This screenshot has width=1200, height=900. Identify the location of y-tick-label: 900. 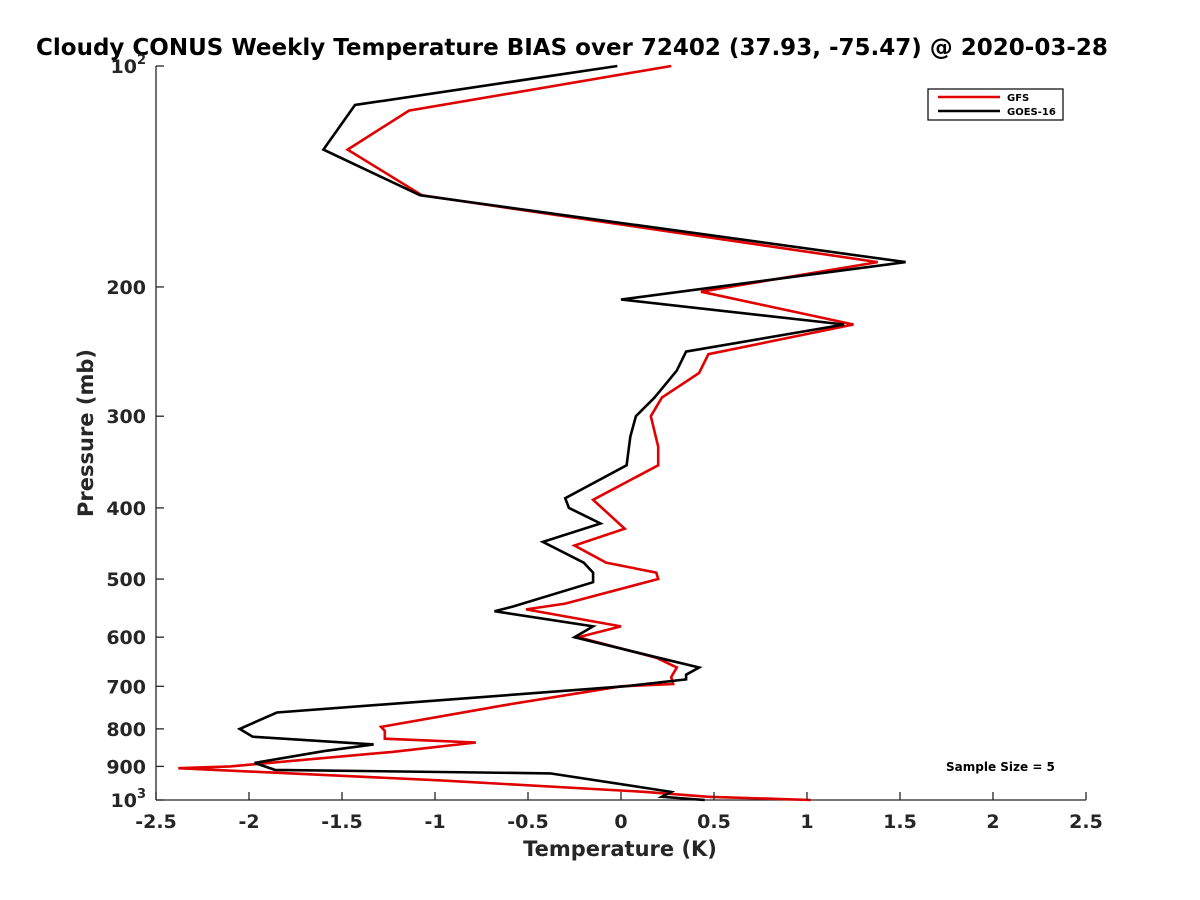
(126, 767).